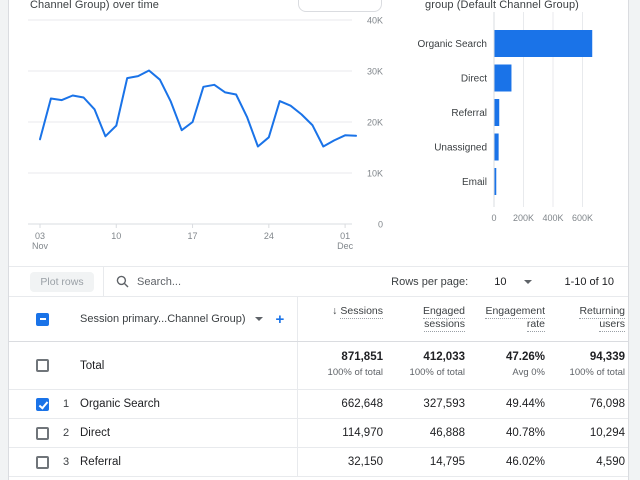  I want to click on dimension-header: Session primary...Channel Group), so click(163, 319).